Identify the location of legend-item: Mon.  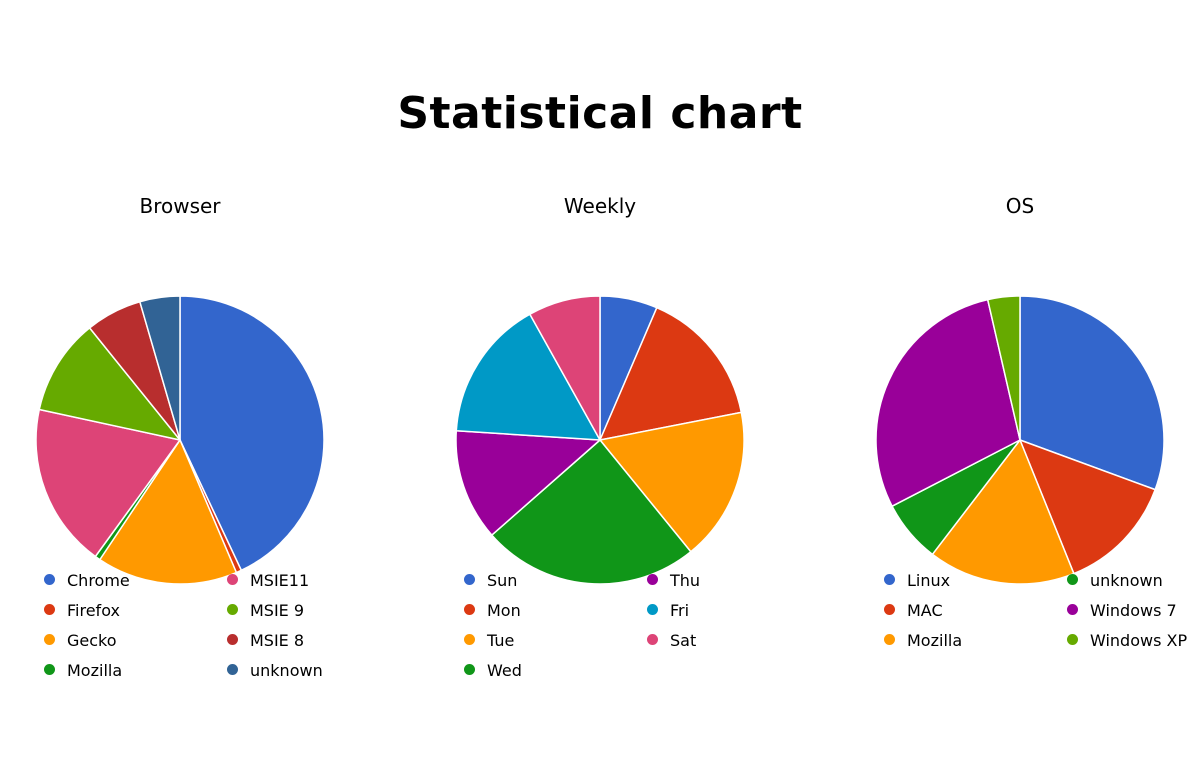
(492, 611).